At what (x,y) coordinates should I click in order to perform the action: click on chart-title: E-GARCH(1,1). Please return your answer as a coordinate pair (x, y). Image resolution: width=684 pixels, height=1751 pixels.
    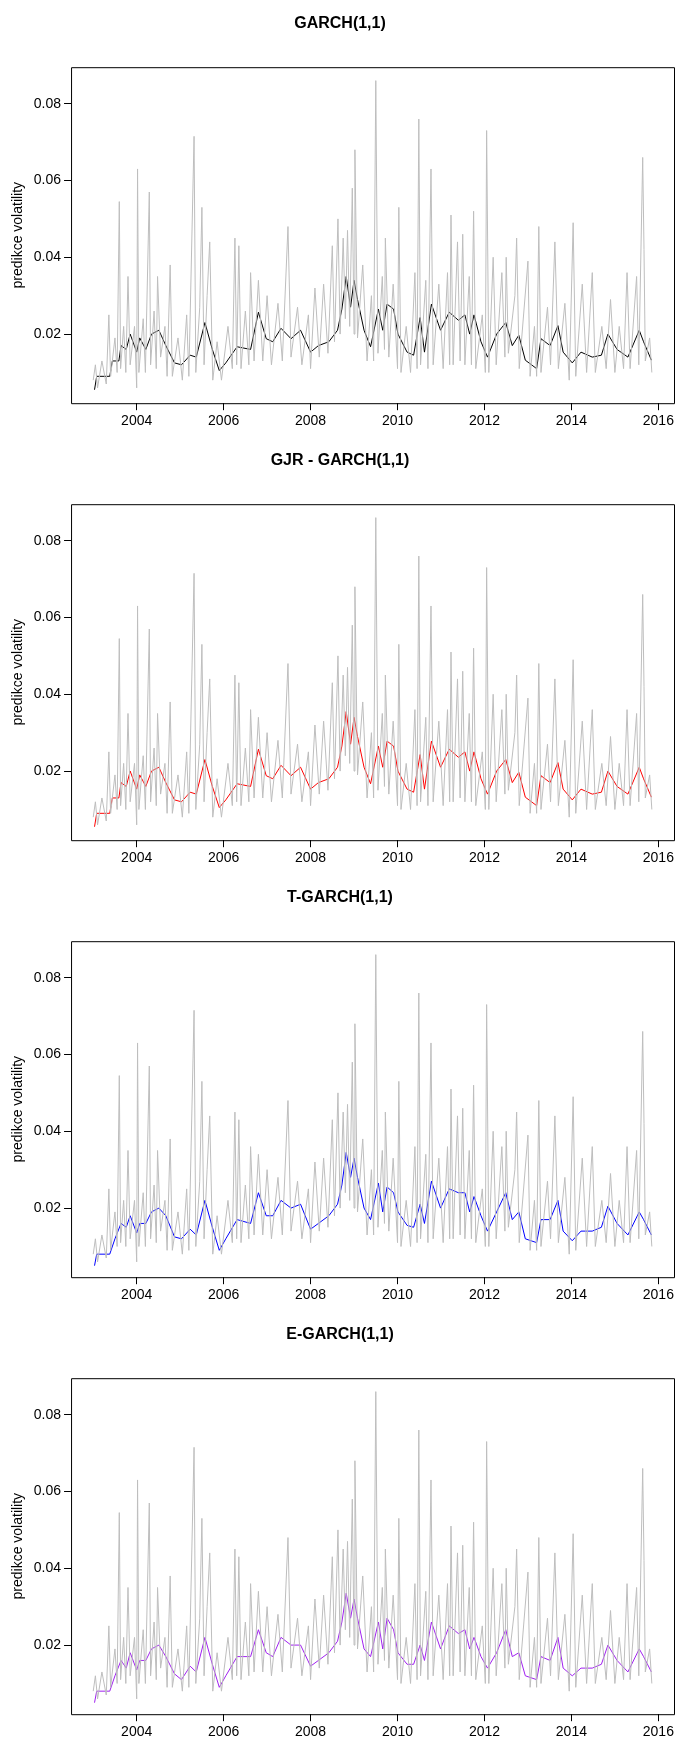
    Looking at the image, I should click on (340, 1334).